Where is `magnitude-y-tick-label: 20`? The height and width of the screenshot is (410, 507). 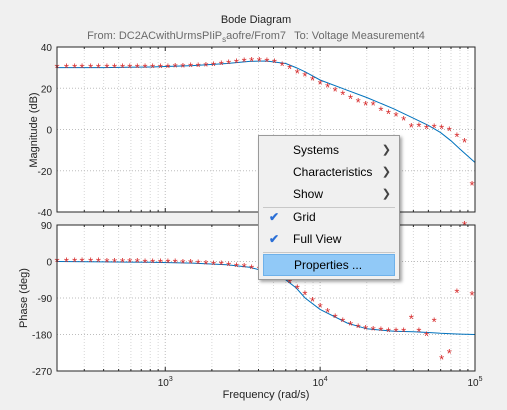
magnitude-y-tick-label: 20 is located at coordinates (47, 89).